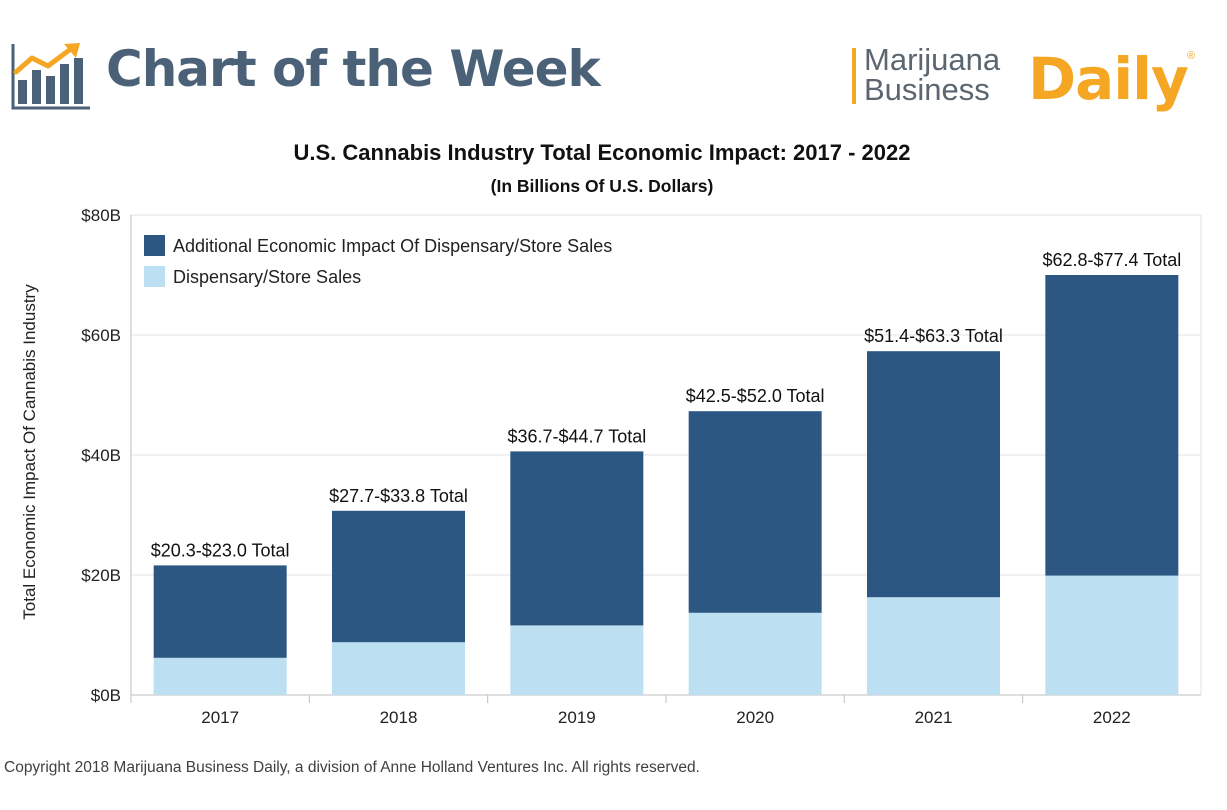  I want to click on icon-frame, so click(50, 77).